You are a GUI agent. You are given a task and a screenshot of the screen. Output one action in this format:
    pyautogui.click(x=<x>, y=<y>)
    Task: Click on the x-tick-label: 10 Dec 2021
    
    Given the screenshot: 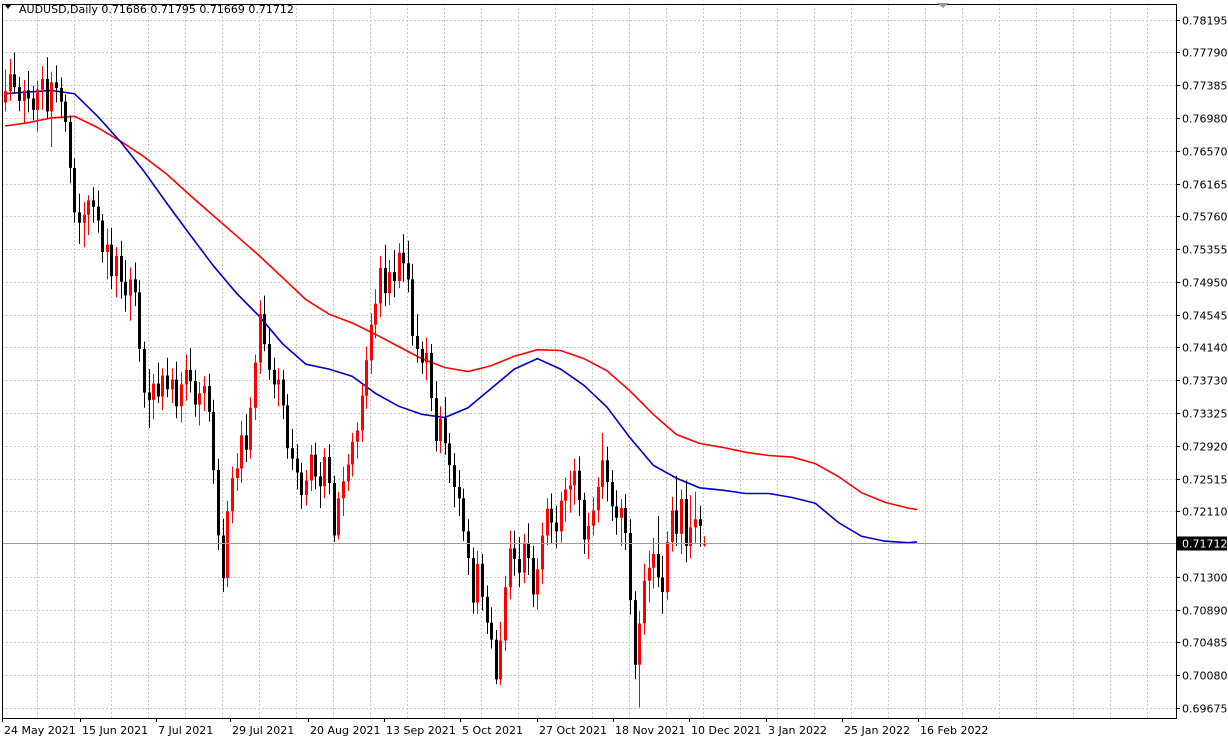 What is the action you would take?
    pyautogui.click(x=726, y=730)
    